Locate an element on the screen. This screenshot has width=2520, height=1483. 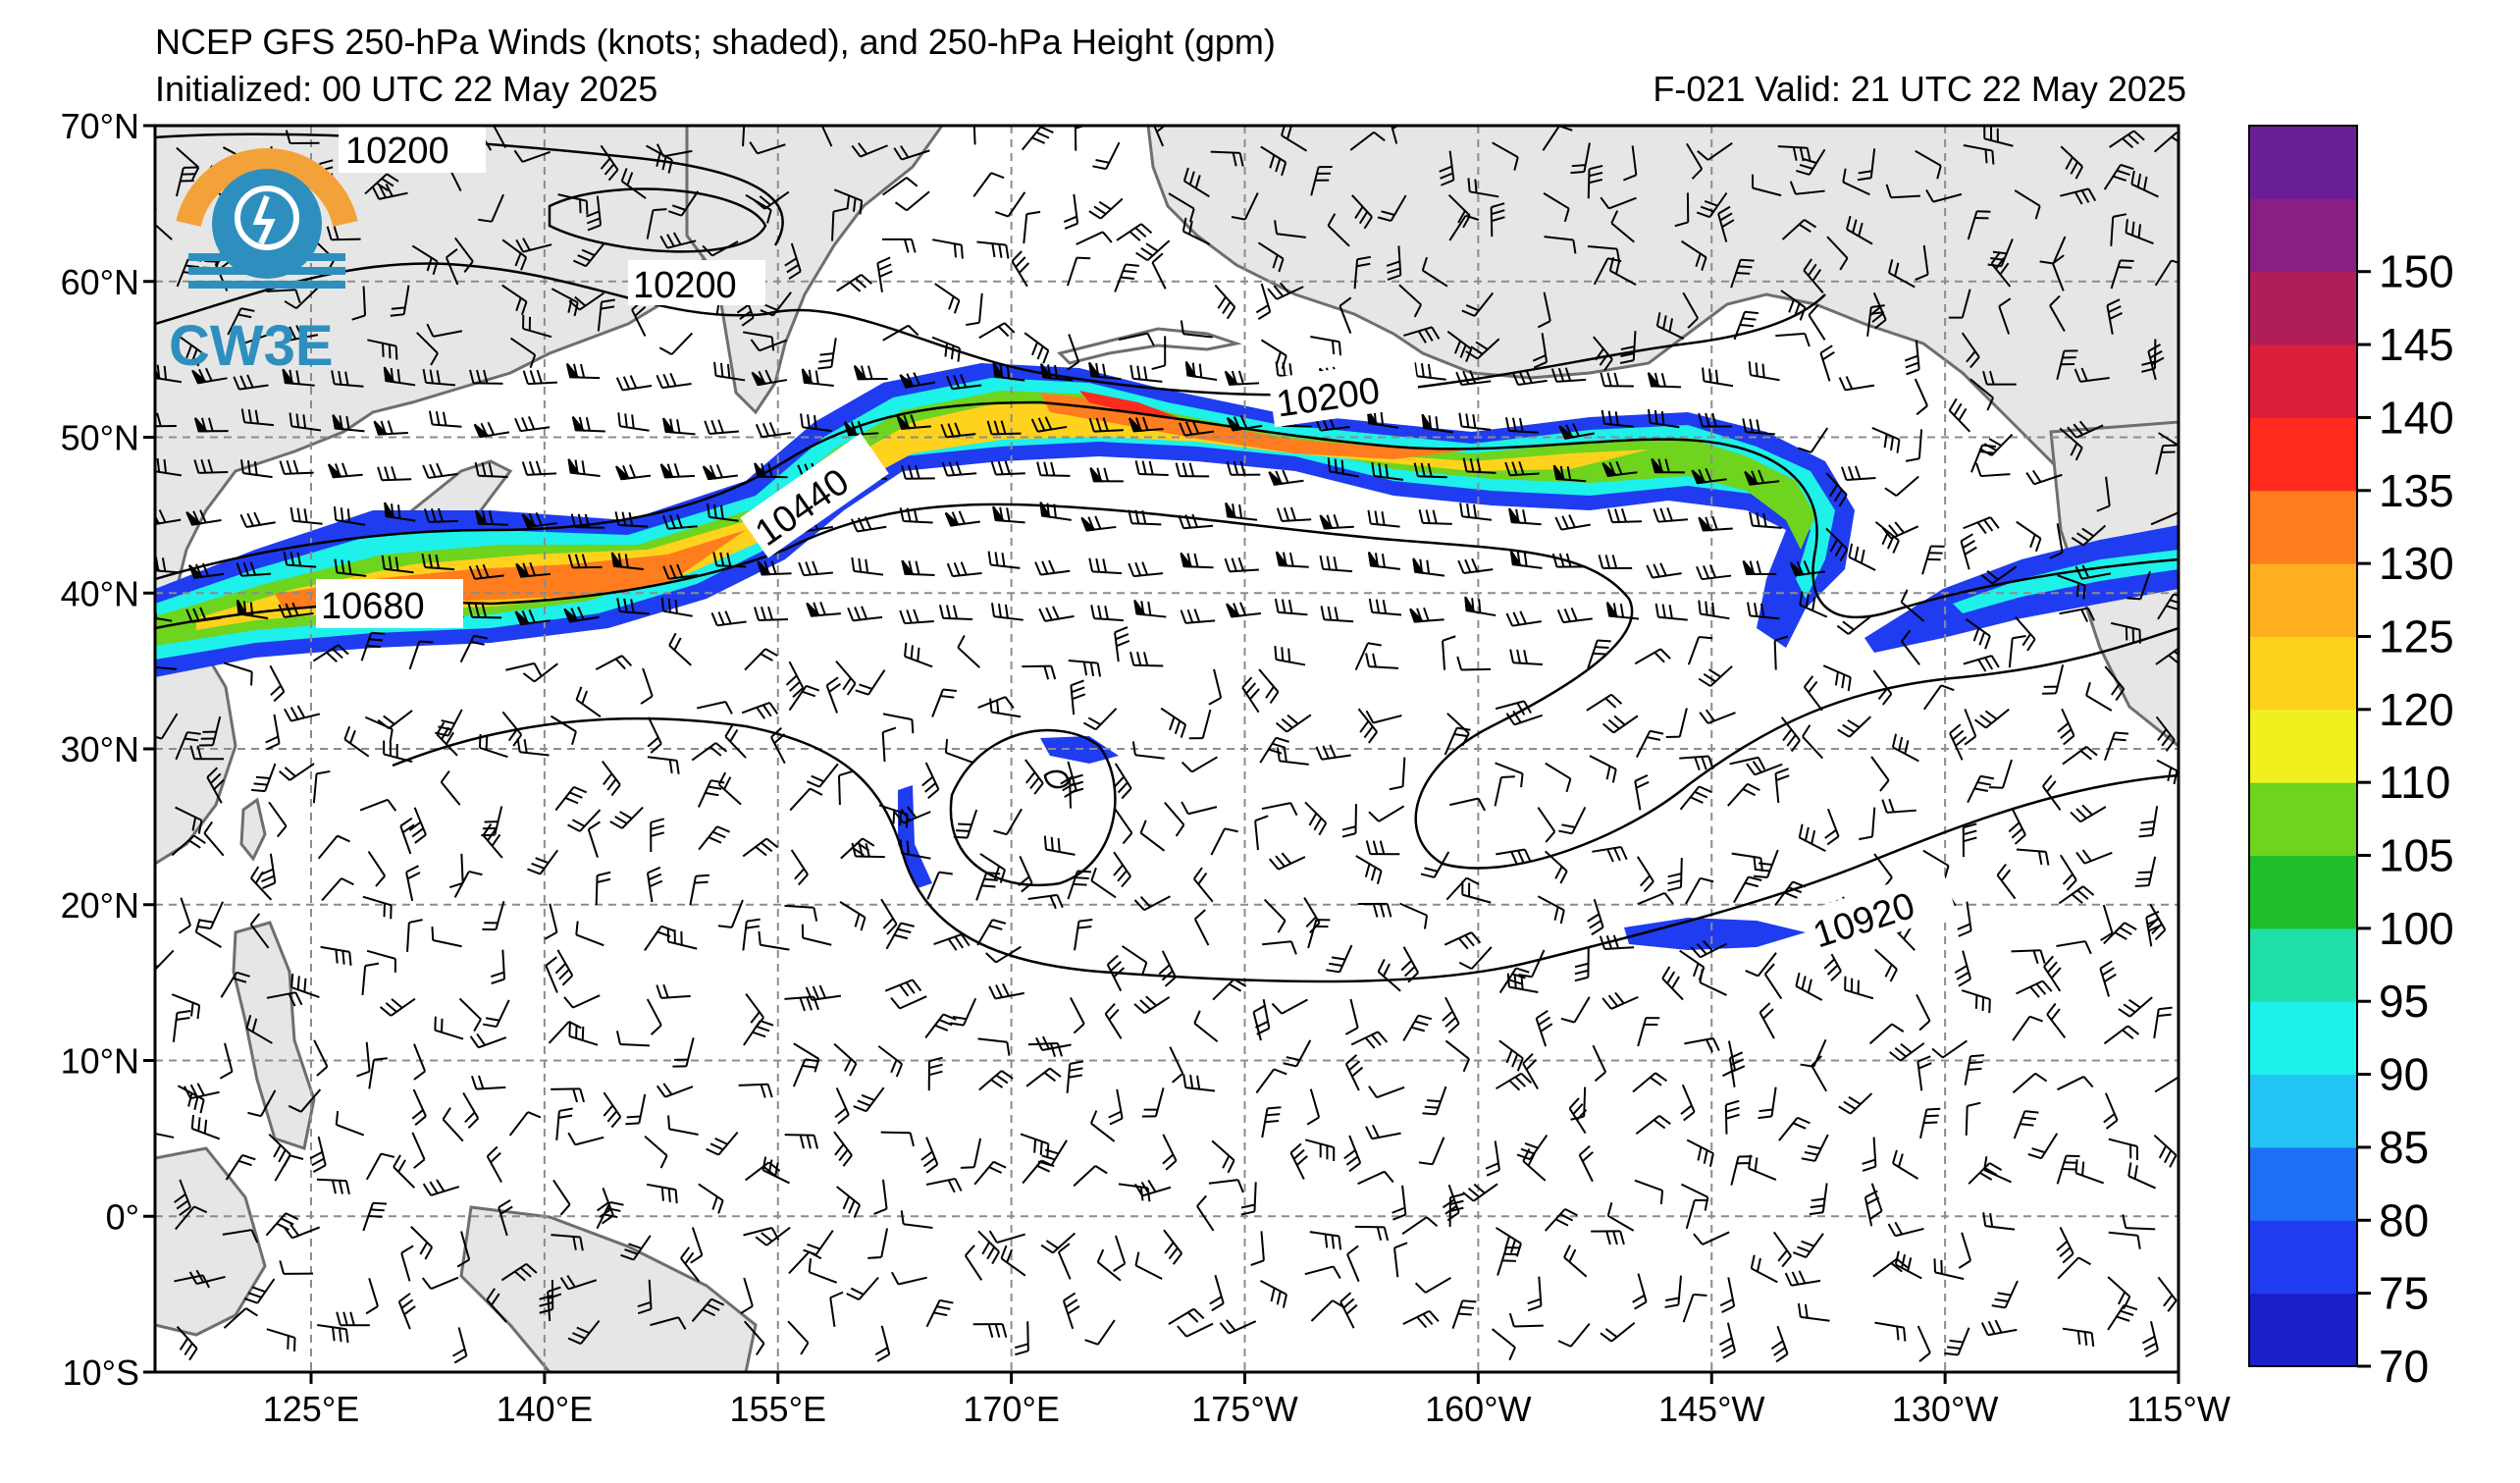
lat-tick-label: 20°N is located at coordinates (100, 906).